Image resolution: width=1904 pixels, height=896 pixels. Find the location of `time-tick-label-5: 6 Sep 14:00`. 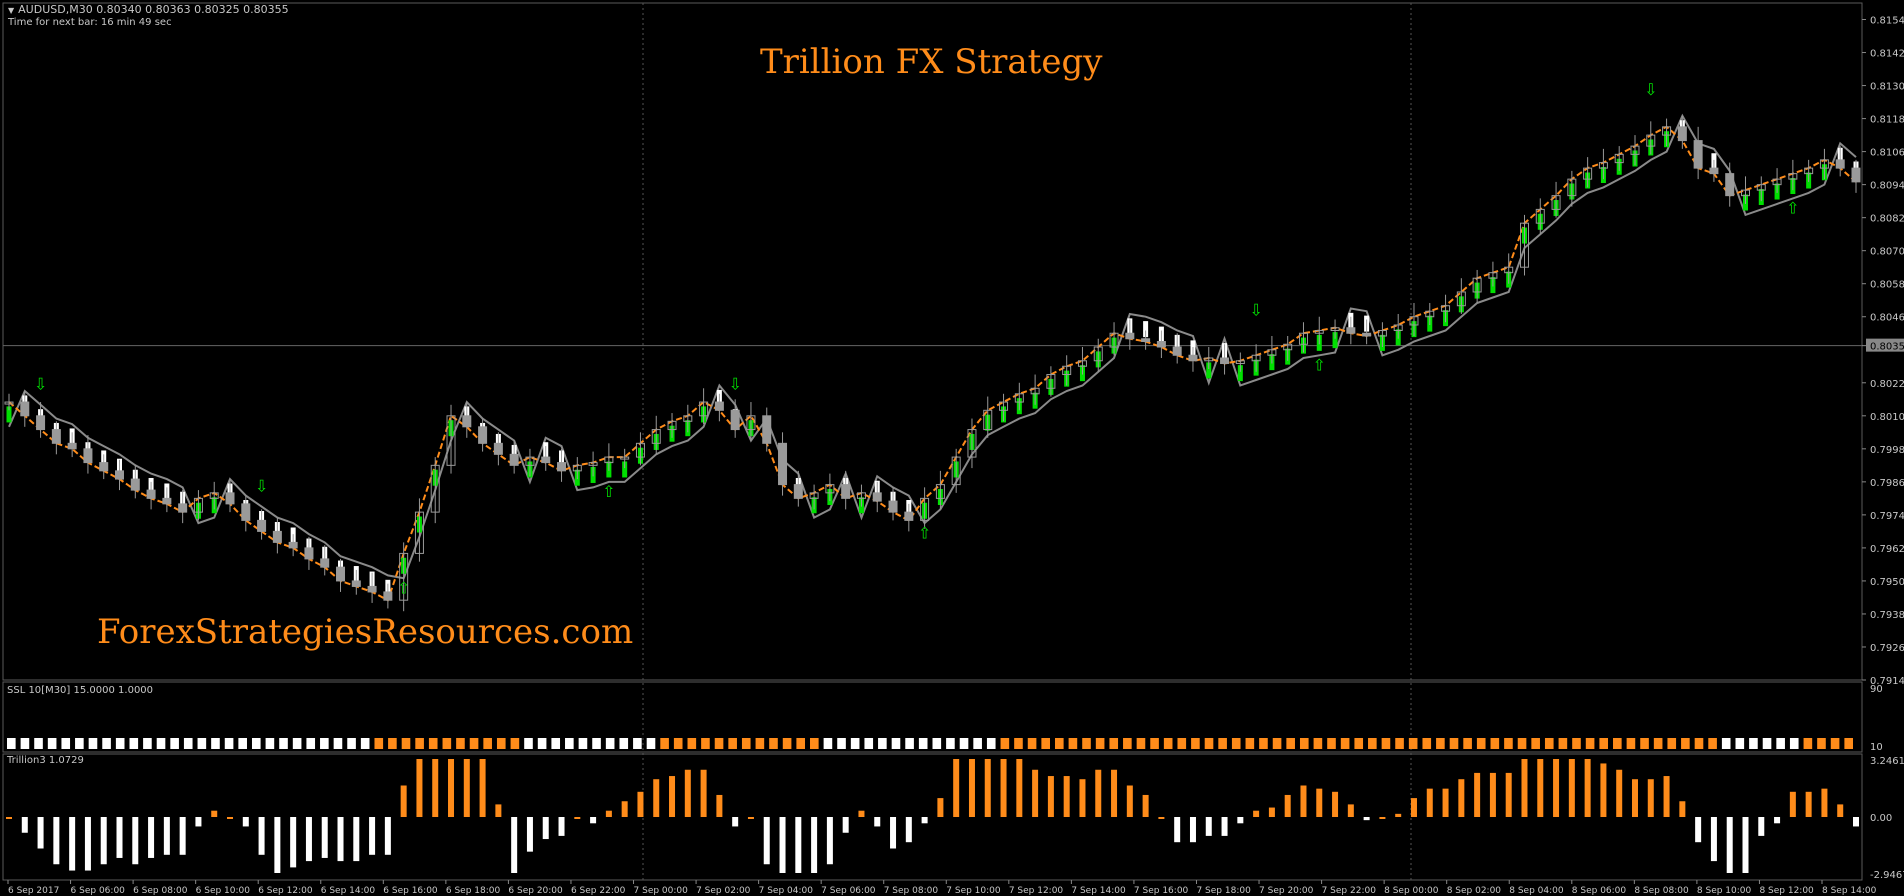

time-tick-label-5: 6 Sep 14:00 is located at coordinates (348, 891).